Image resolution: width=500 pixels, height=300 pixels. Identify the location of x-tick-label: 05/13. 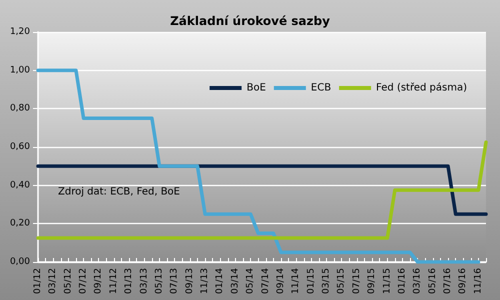
(159, 281).